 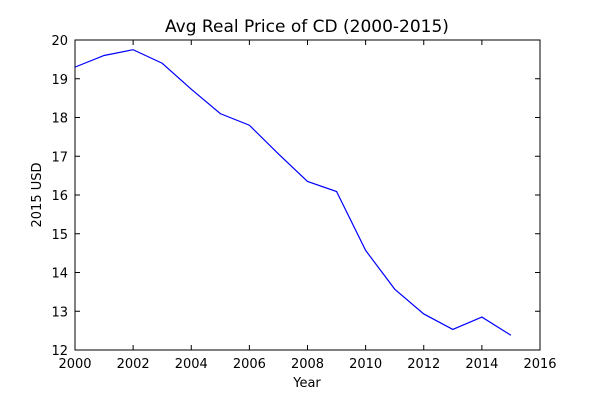 I want to click on x-tick-label: 2016, so click(x=539, y=364).